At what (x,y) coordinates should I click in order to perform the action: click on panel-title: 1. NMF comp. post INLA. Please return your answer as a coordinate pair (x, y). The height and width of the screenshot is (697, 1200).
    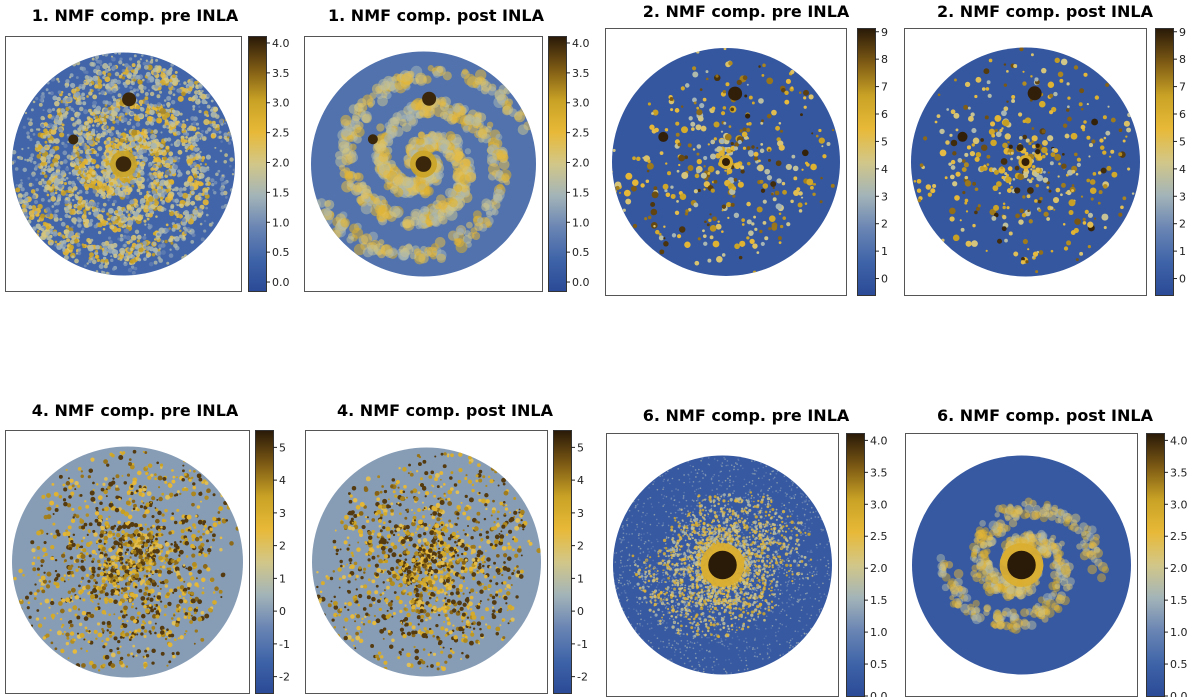
    Looking at the image, I should click on (436, 15).